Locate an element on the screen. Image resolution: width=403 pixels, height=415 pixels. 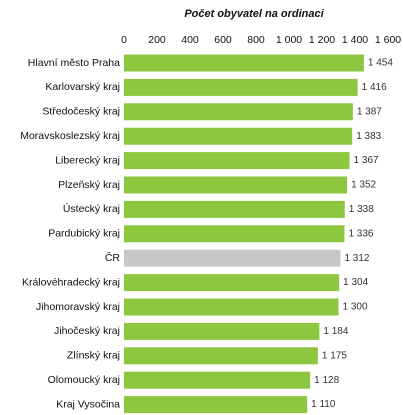
x-tick-label: 1 000 is located at coordinates (289, 40).